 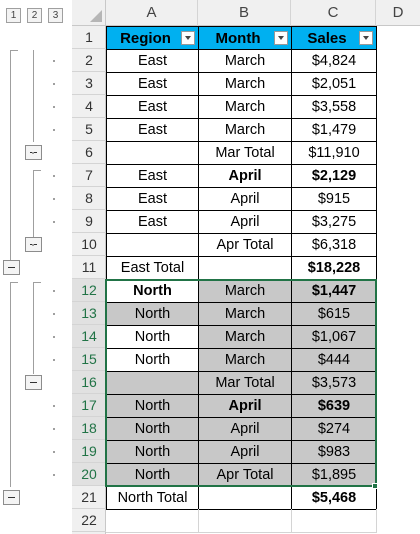 I want to click on row-header-6: 6, so click(x=89, y=152).